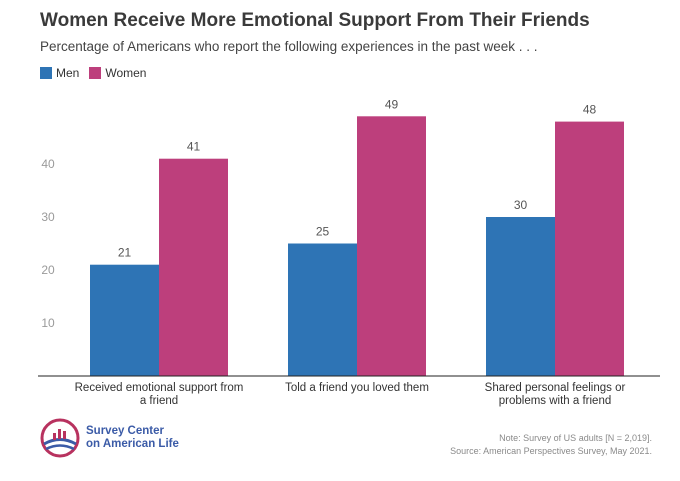 The image size is (680, 481). I want to click on legend-label-women: Women, so click(126, 73).